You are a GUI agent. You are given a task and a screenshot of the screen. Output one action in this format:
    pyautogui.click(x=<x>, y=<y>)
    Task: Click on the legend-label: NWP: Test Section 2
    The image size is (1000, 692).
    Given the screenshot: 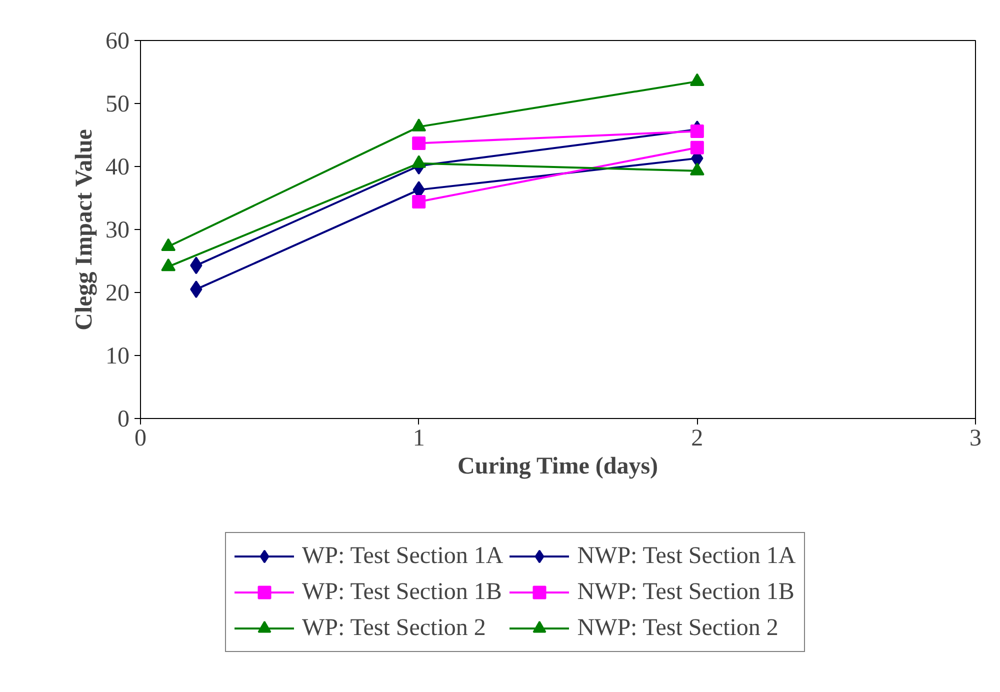 What is the action you would take?
    pyautogui.click(x=677, y=628)
    